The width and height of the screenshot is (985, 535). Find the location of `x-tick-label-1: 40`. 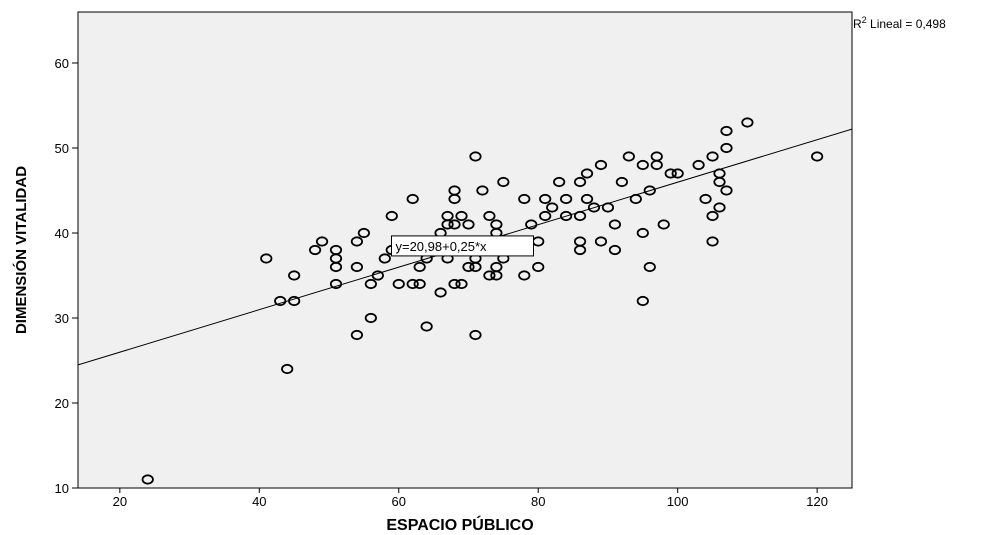

x-tick-label-1: 40 is located at coordinates (259, 501).